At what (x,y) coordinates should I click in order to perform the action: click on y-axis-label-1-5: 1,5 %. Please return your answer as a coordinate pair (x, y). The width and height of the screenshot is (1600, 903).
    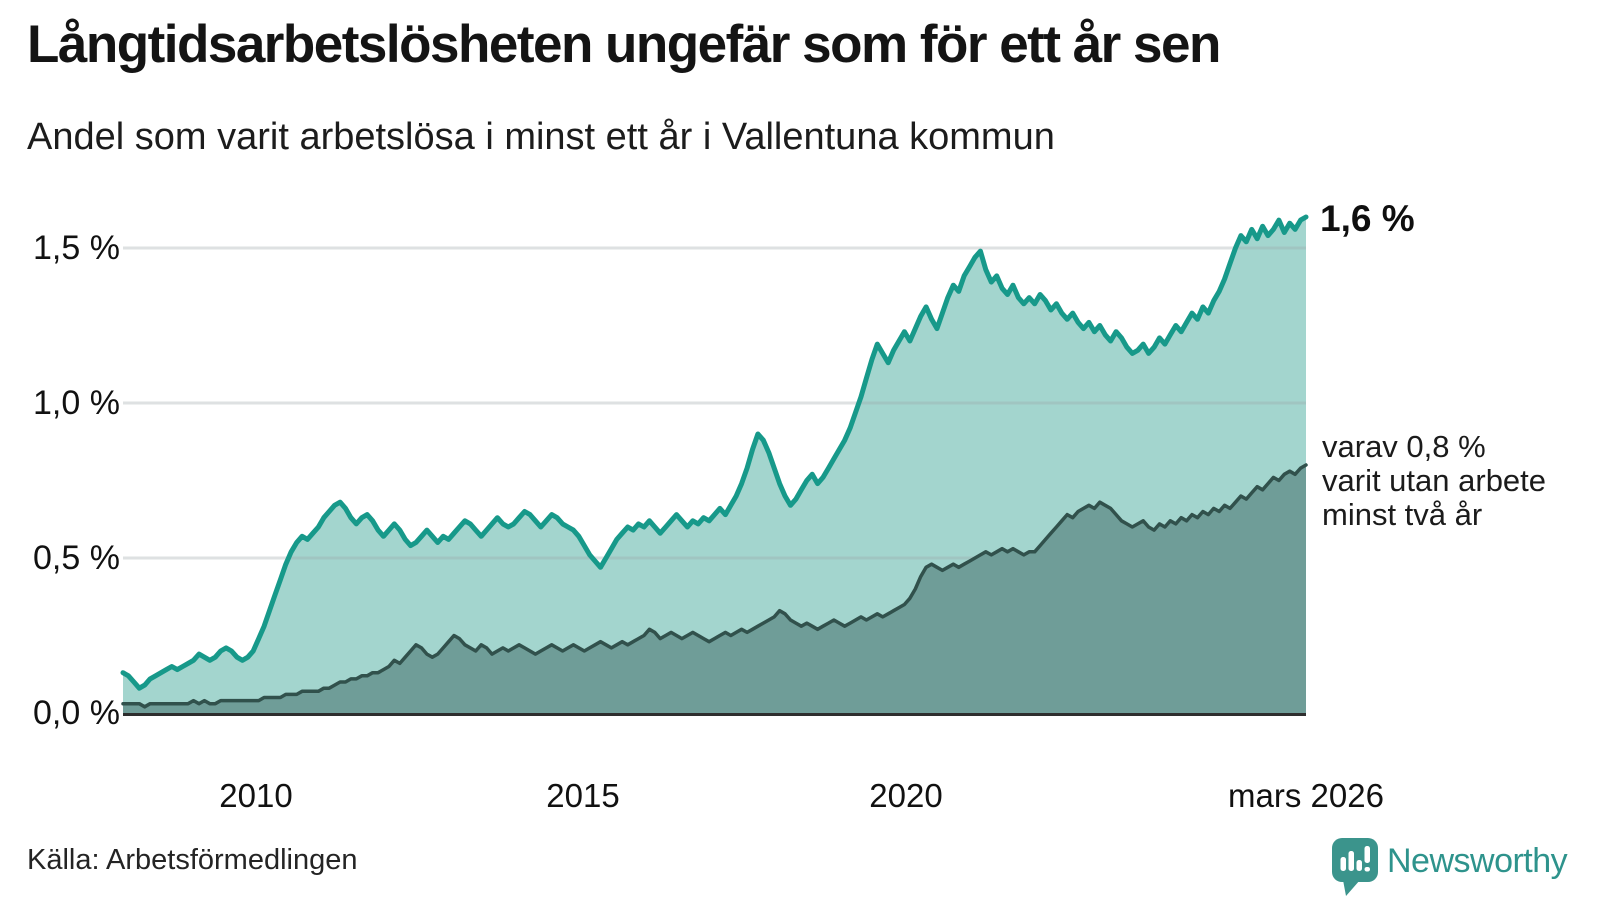
    Looking at the image, I should click on (76, 248).